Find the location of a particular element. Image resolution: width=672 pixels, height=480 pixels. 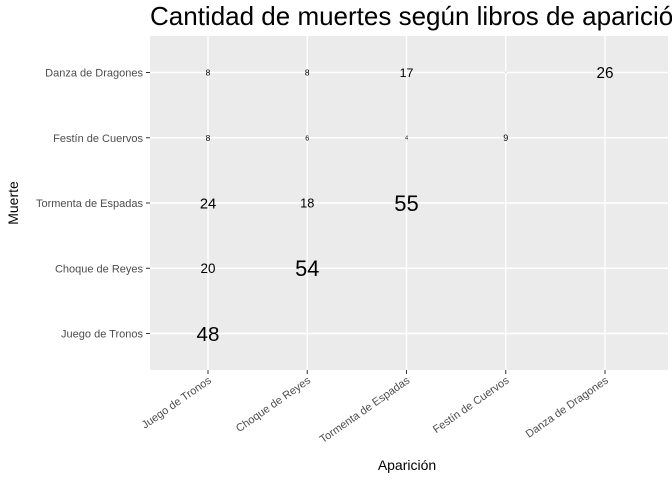

x-axis-title: Aparición is located at coordinates (407, 465).